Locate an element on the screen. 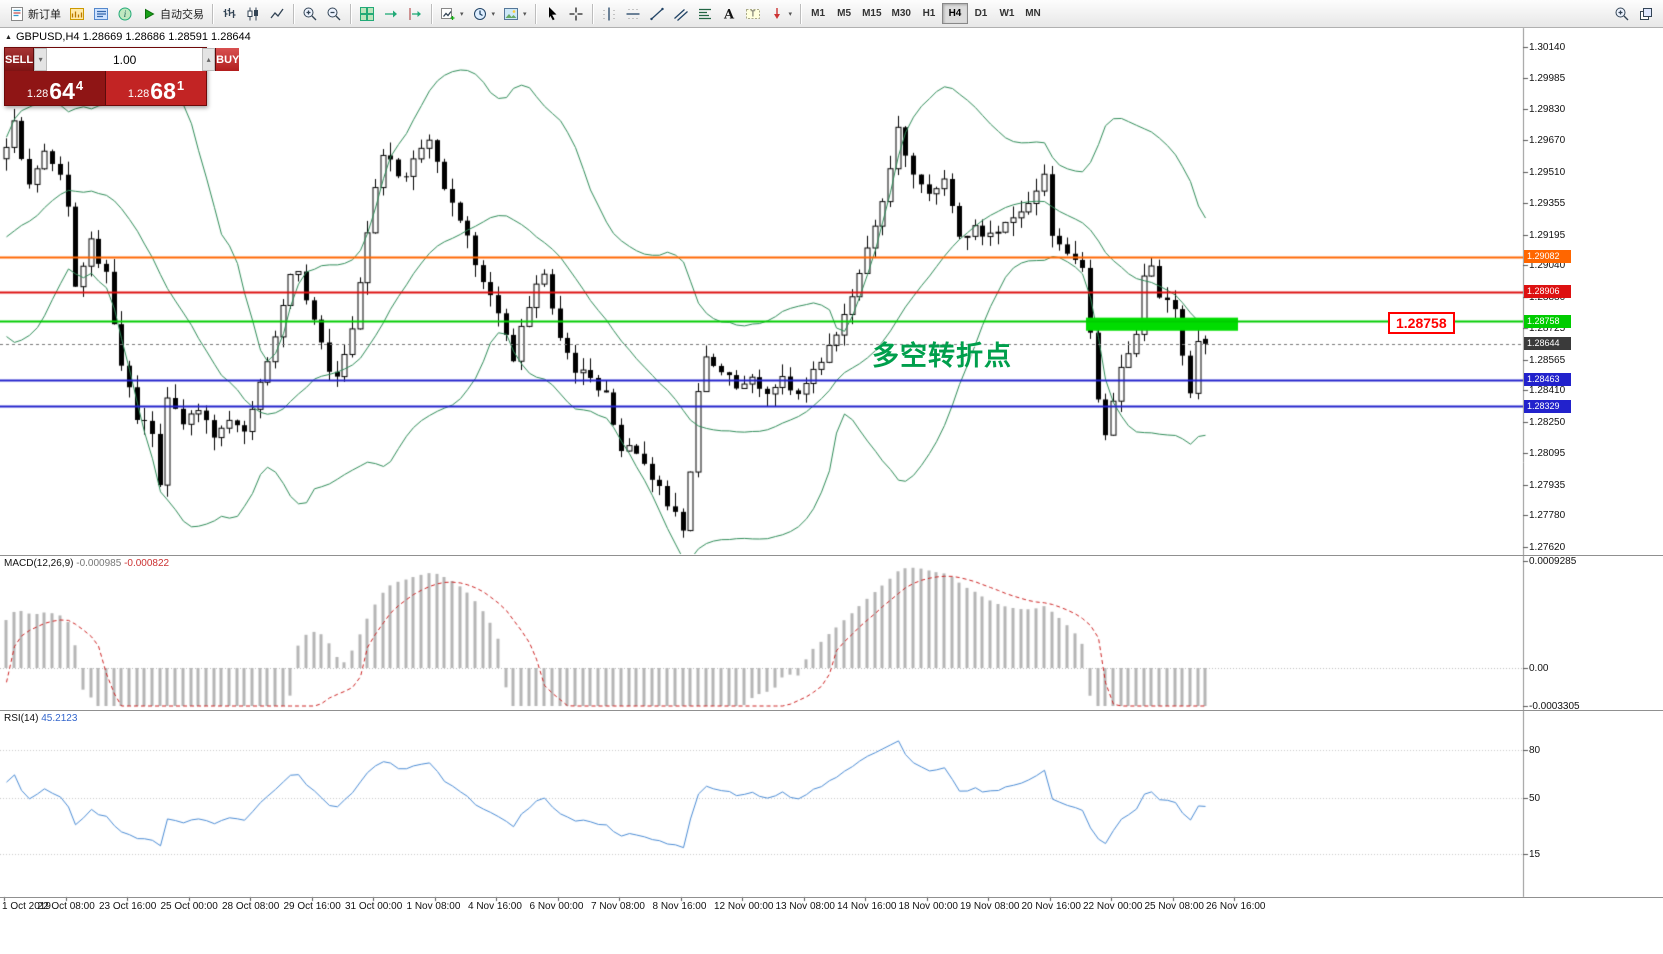 This screenshot has width=1663, height=954. tile-windows-button is located at coordinates (367, 13).